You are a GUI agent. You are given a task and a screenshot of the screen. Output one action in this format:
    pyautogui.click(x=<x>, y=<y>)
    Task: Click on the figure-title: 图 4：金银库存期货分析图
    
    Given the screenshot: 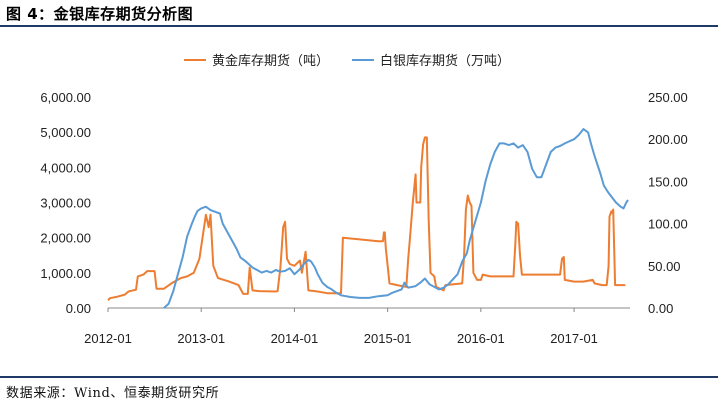 What is the action you would take?
    pyautogui.click(x=100, y=14)
    